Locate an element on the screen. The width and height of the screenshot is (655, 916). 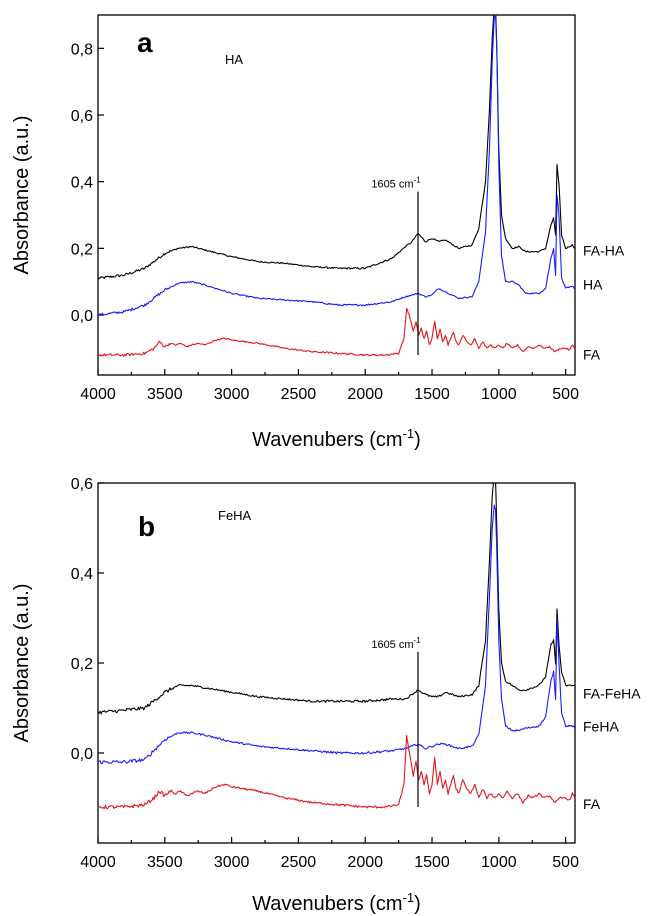
y-tick-label: 0,8 is located at coordinates (82, 49).